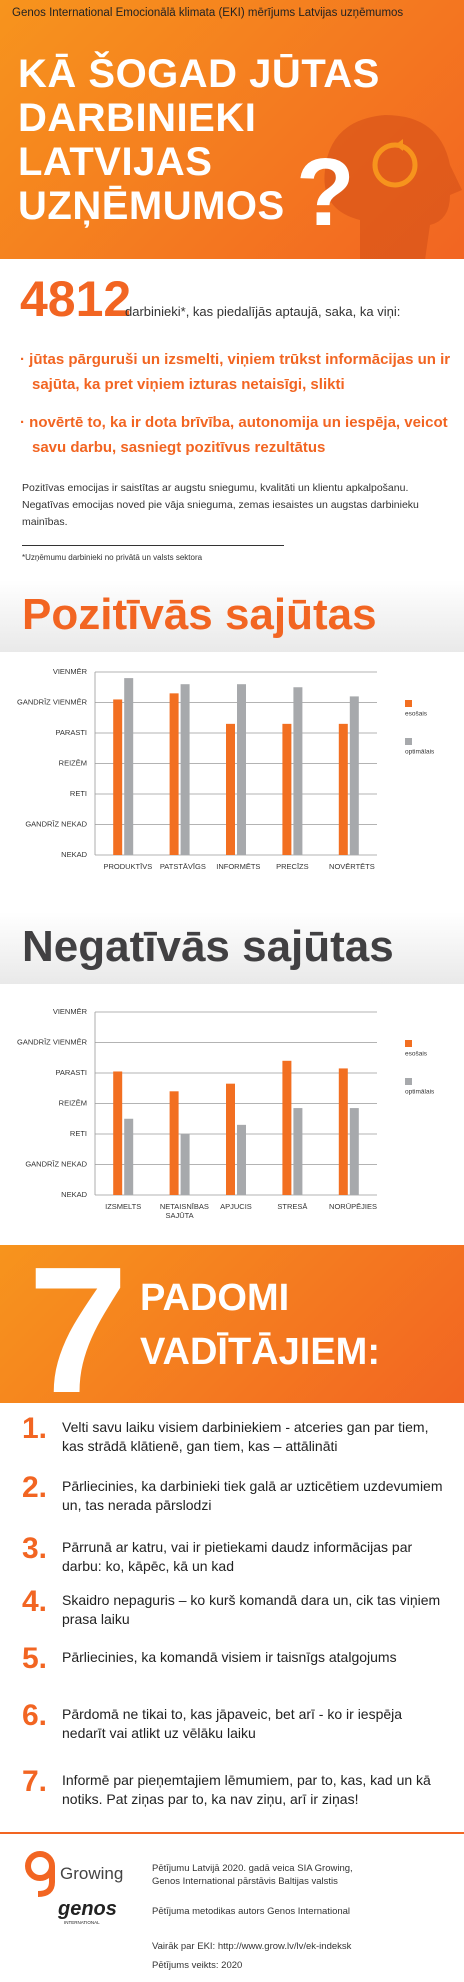 The width and height of the screenshot is (464, 1982). What do you see at coordinates (35, 1658) in the screenshot?
I see `tip-number: 5.` at bounding box center [35, 1658].